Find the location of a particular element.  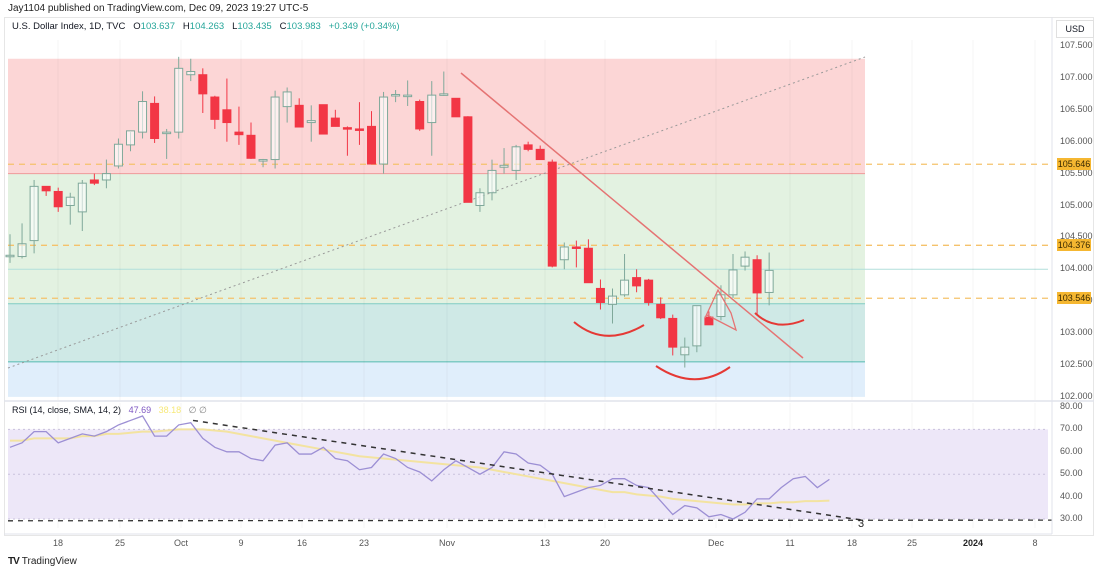

rsi-indicator-label: RSI (14, close, SMA, 14, 2) is located at coordinates (67, 410).